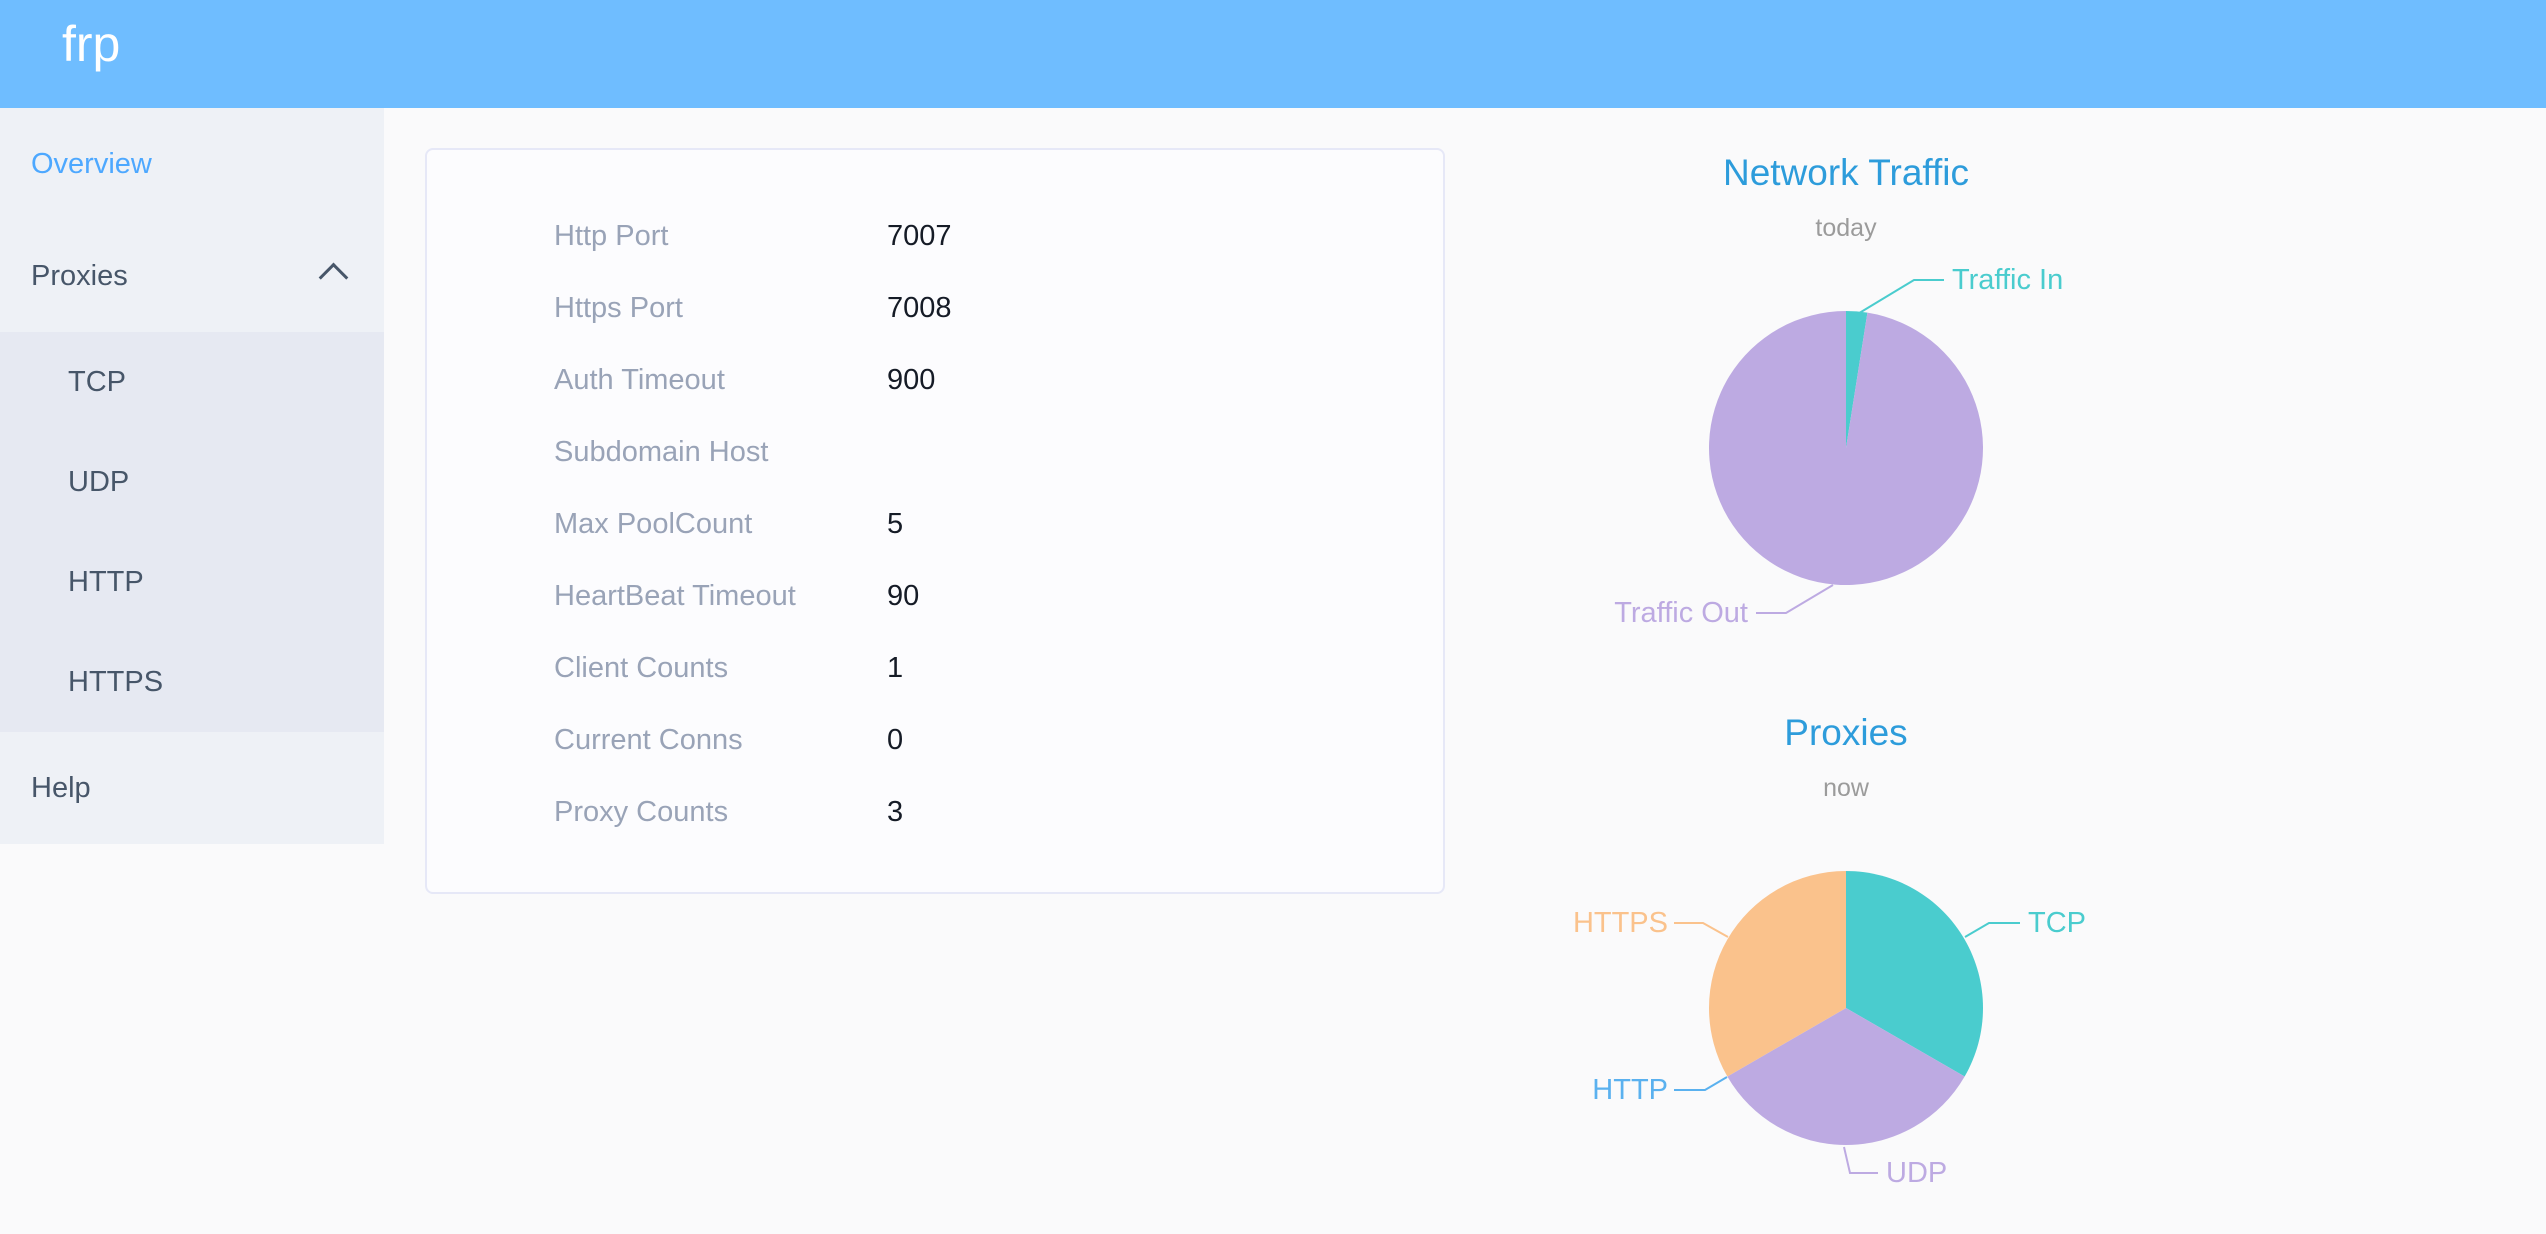 The width and height of the screenshot is (2546, 1234). Describe the element at coordinates (648, 740) in the screenshot. I see `config-label: Current Conns` at that location.